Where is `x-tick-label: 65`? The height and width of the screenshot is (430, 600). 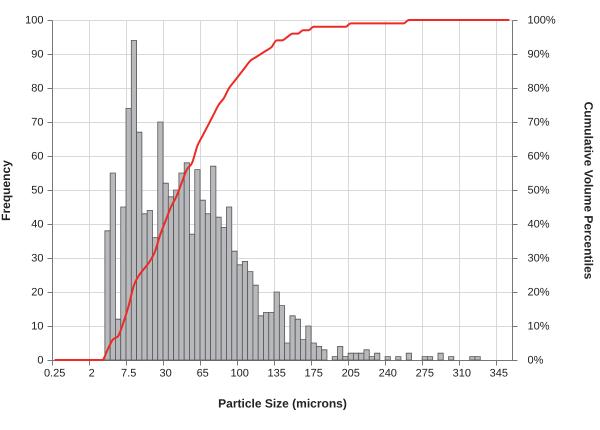
x-tick-label: 65 is located at coordinates (202, 374).